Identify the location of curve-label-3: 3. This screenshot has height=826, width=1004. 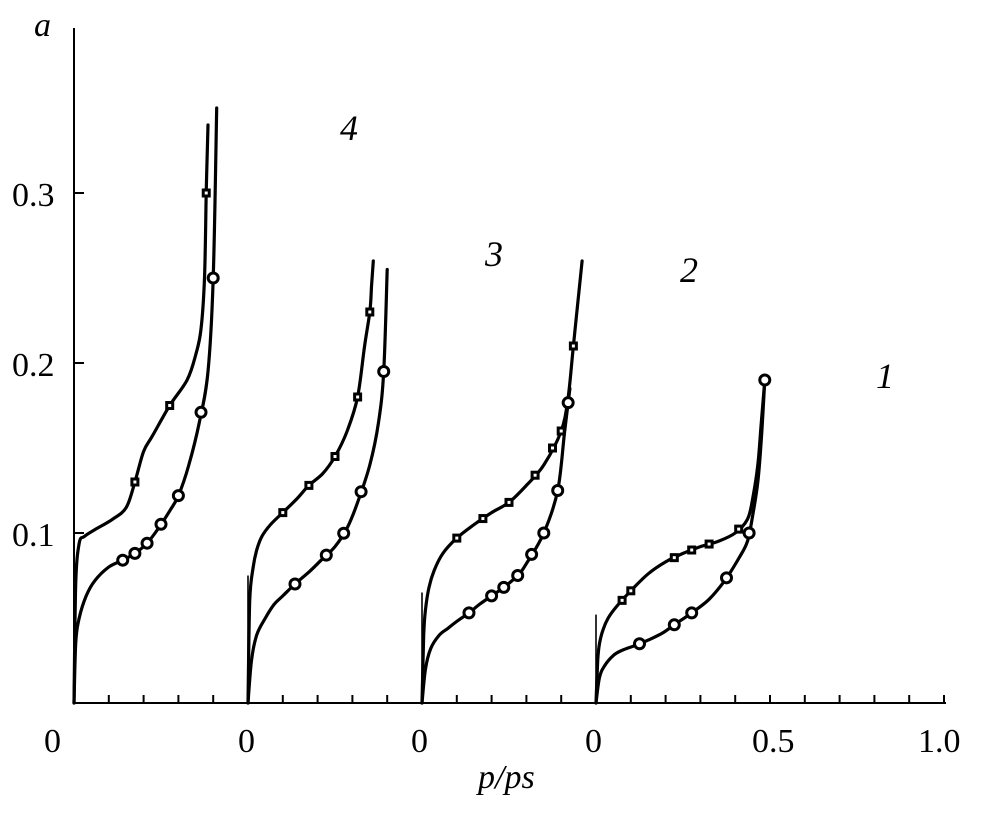
(493, 254).